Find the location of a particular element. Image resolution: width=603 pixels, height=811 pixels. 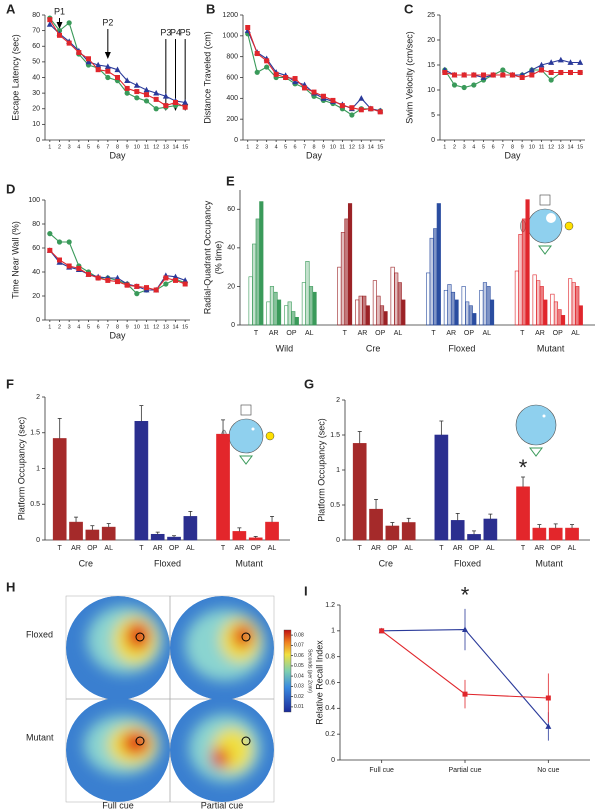

y-tick-label: 1.5 is located at coordinates (335, 435).